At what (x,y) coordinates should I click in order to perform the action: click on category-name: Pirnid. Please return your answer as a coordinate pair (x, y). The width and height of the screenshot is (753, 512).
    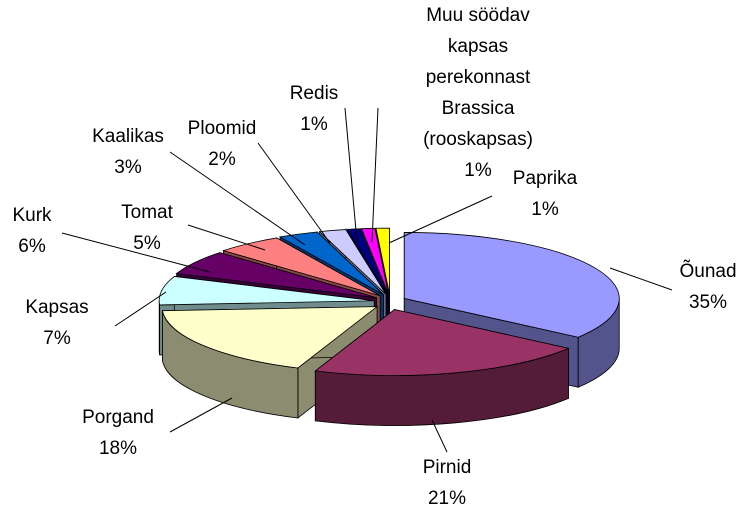
    Looking at the image, I should click on (447, 467).